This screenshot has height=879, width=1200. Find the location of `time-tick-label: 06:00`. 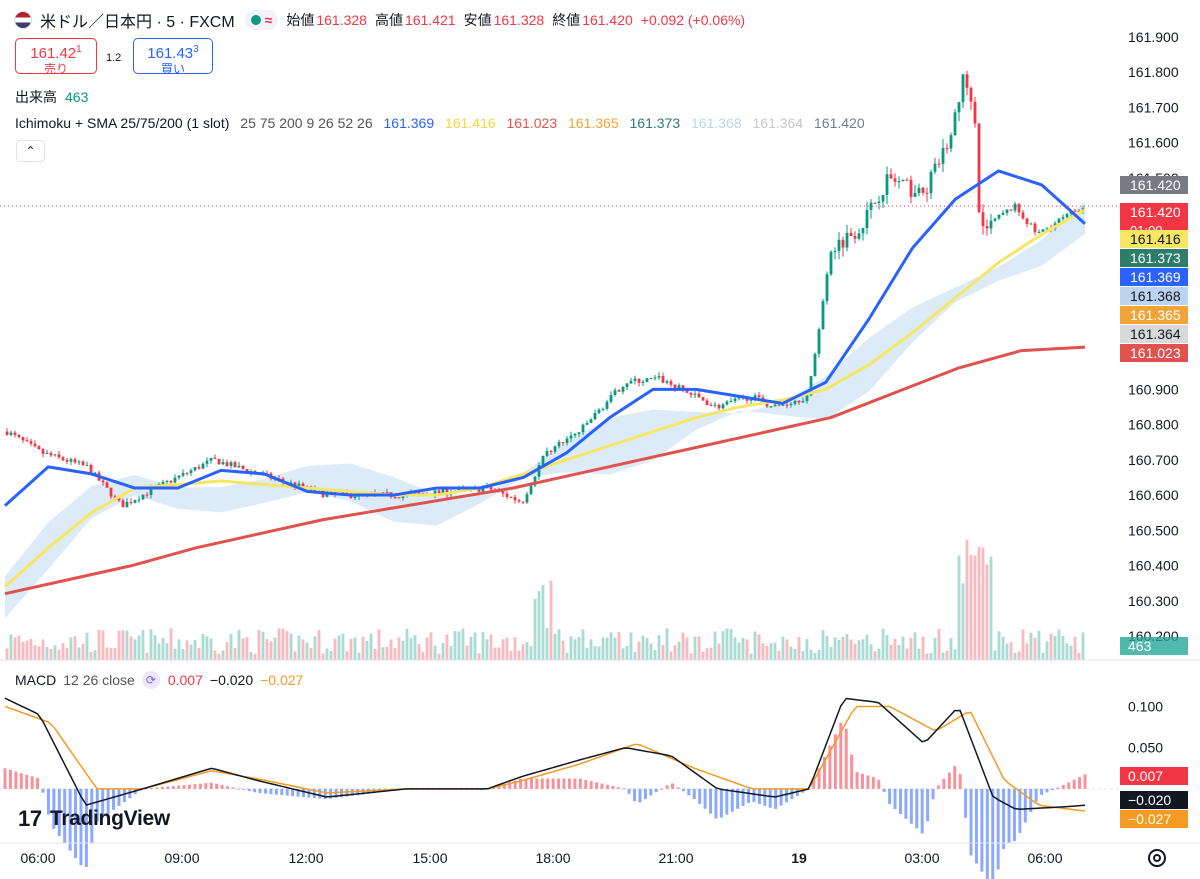

time-tick-label: 06:00 is located at coordinates (37, 858).